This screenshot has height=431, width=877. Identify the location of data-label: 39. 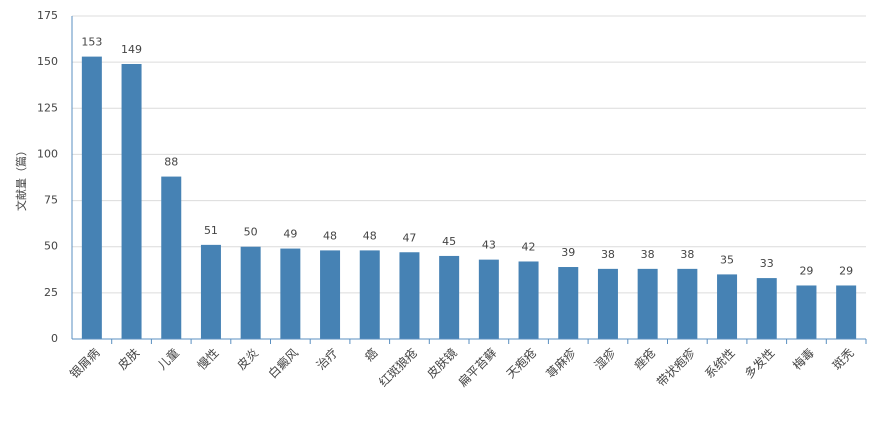
(568, 252).